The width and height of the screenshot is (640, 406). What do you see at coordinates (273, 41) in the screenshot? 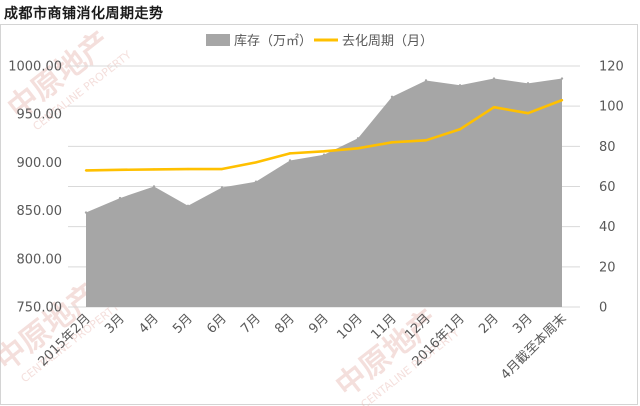
I see `legend-label-inventory: 库存（万㎡）` at bounding box center [273, 41].